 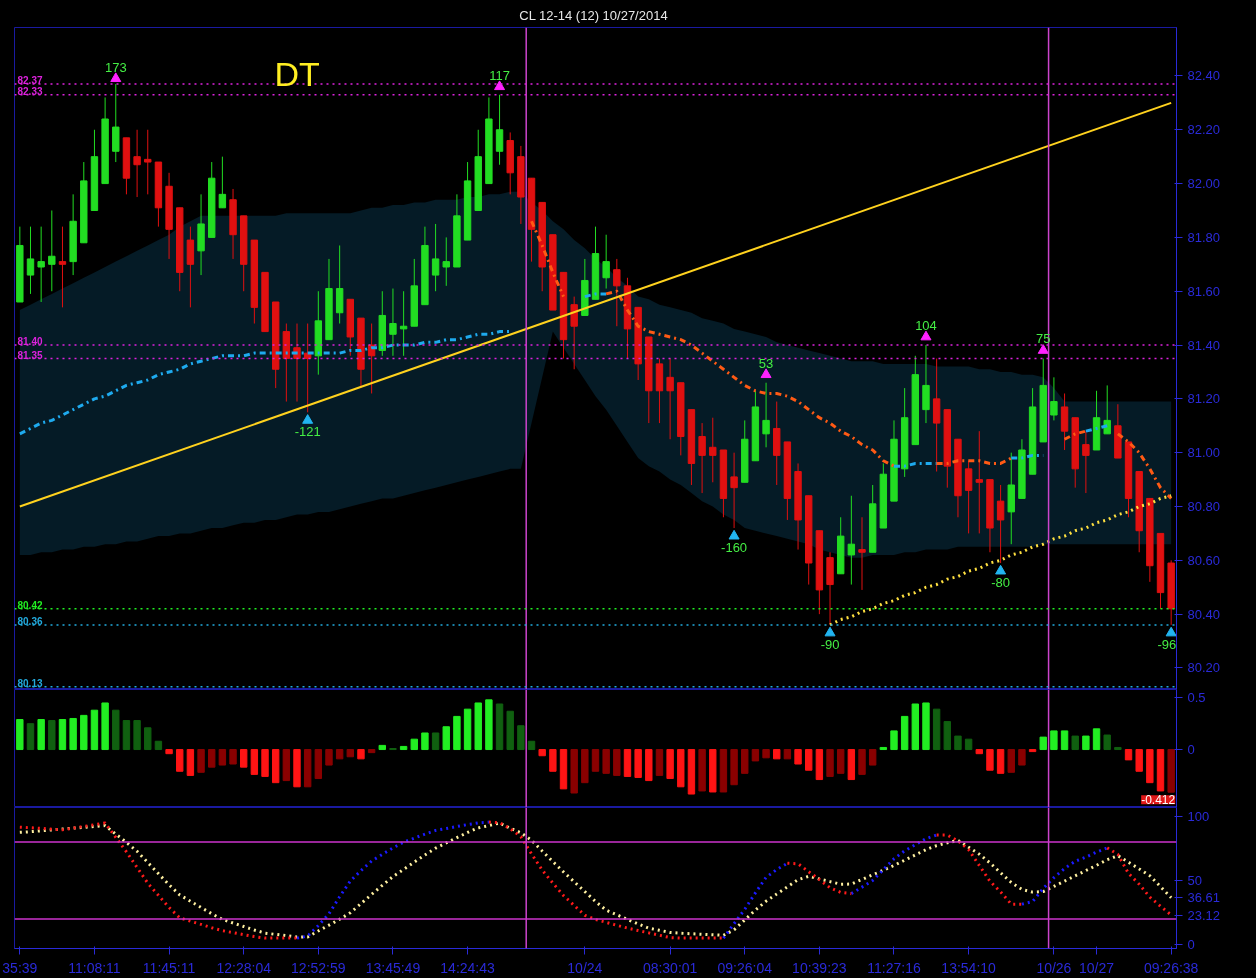 I want to click on x-tick-label: 13:45:49, so click(x=393, y=967).